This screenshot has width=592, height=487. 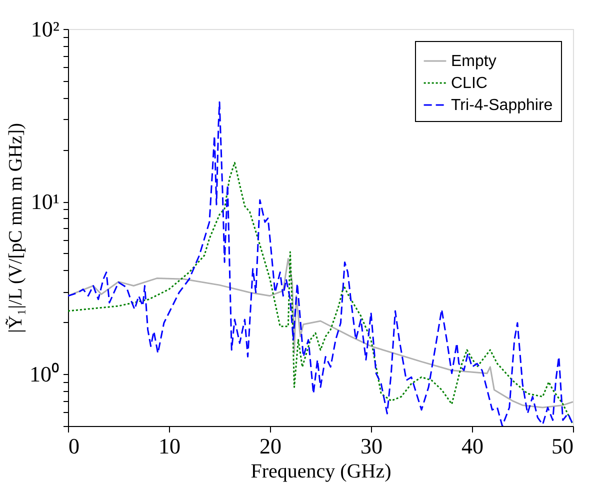 I want to click on y-tick-label: 10⁰, so click(x=45, y=374).